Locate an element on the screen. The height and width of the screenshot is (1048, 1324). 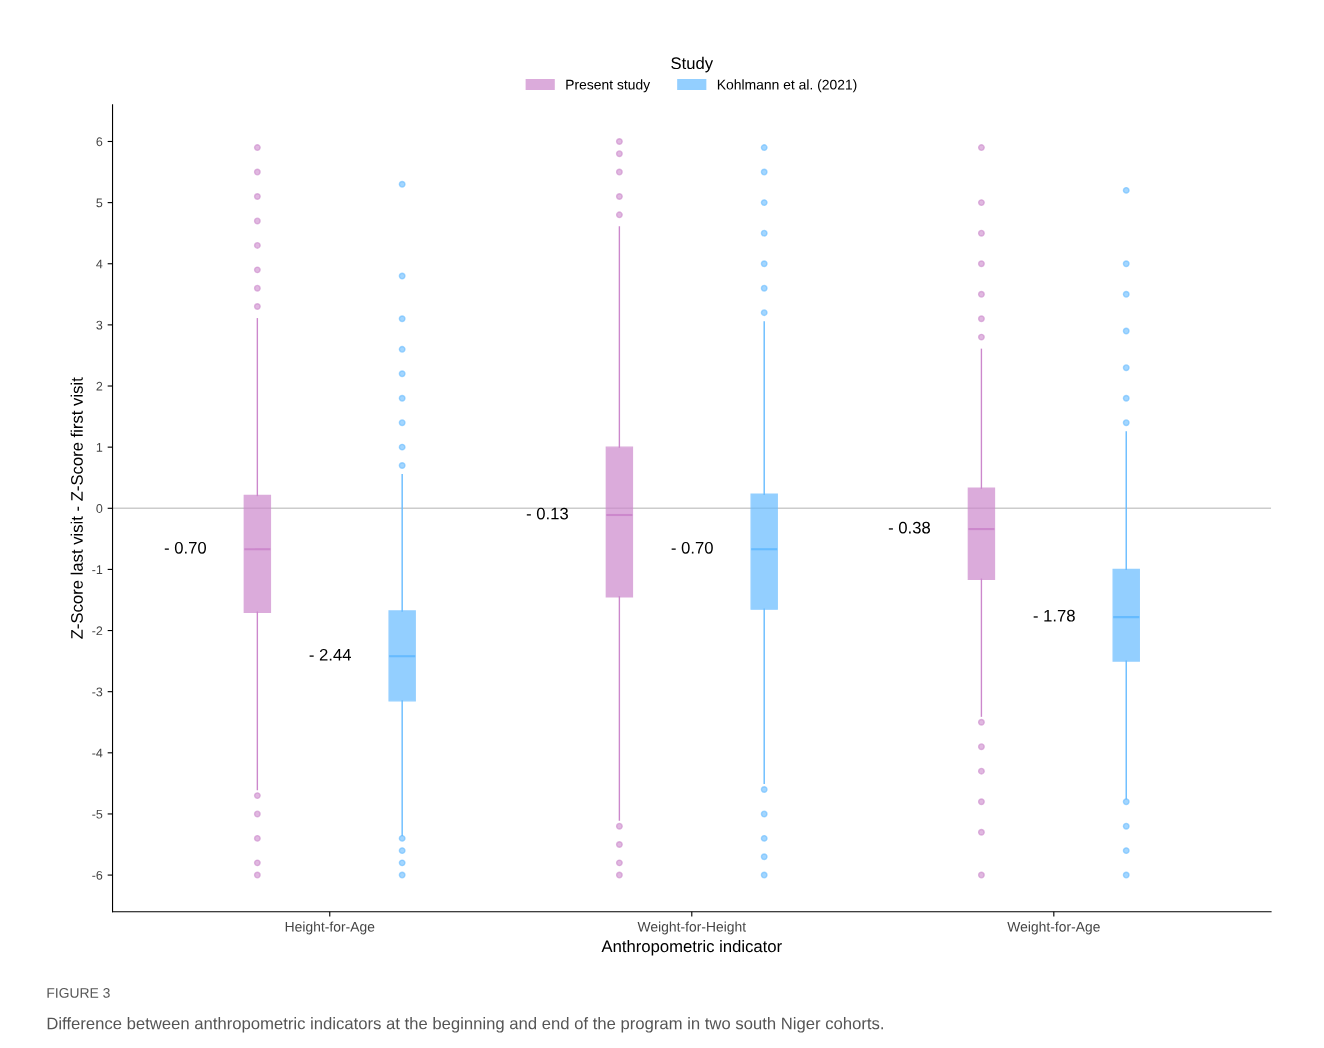
annotation: - 2.44 is located at coordinates (330, 654).